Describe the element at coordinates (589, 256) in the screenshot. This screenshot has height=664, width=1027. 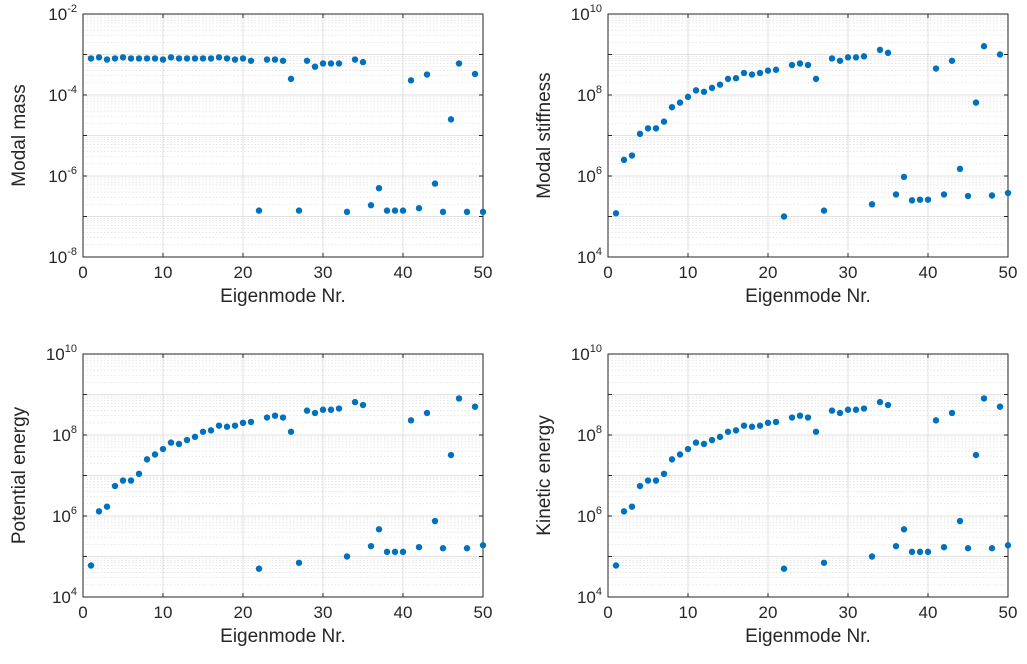
I see `y-tick-label: 10⁴` at that location.